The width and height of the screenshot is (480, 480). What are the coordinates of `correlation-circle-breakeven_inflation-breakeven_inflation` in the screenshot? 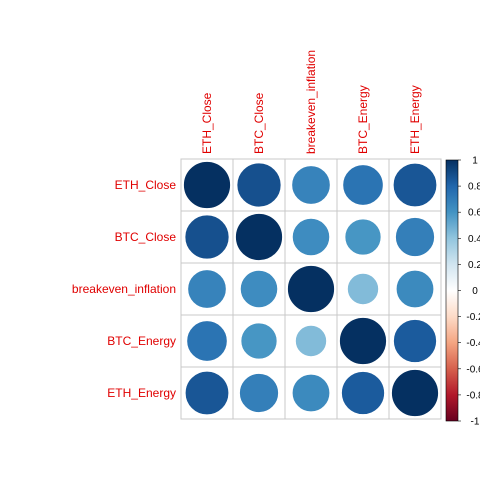 It's located at (311, 289).